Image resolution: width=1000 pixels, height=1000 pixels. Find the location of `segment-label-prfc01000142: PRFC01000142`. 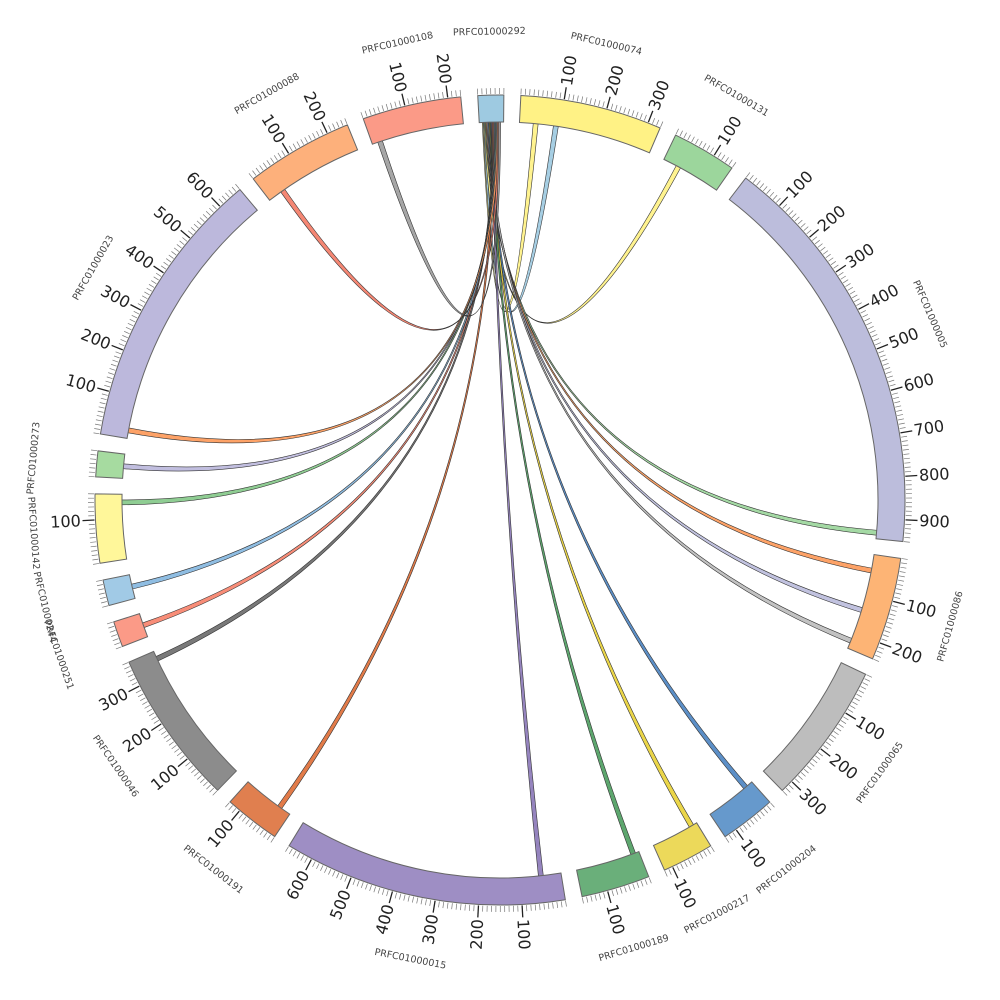

segment-label-prfc01000142: PRFC01000142 is located at coordinates (33, 532).